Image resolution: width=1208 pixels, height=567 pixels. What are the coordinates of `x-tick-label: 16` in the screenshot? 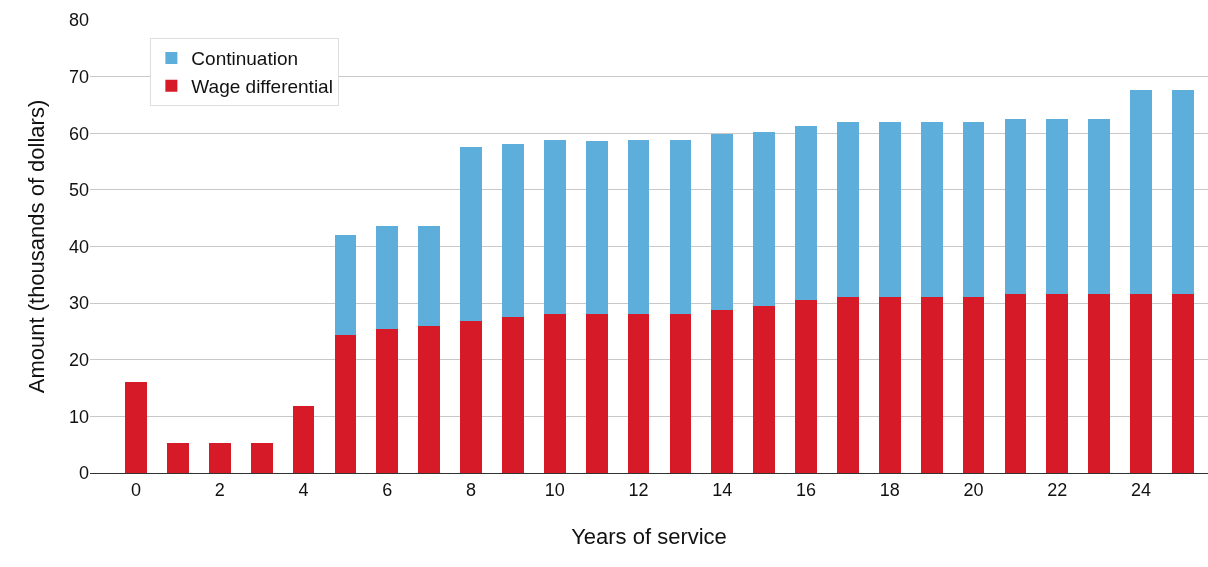 It's located at (806, 489).